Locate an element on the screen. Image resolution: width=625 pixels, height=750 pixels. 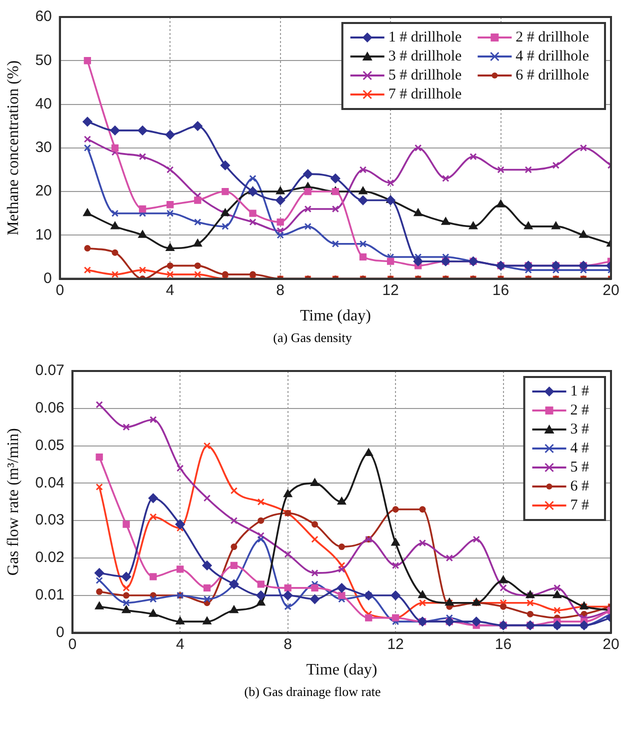
y-axis-title: Gas flow rate (m³/min) is located at coordinates (13, 502).